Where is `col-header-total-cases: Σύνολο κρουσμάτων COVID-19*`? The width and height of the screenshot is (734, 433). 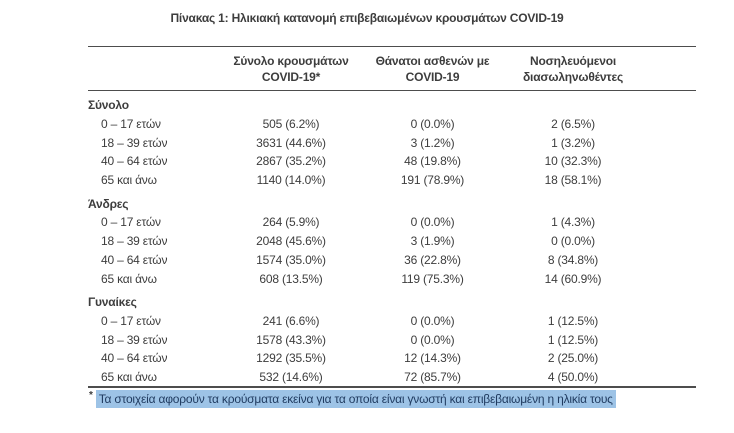
col-header-total-cases: Σύνολο κρουσμάτων COVID-19* is located at coordinates (291, 68).